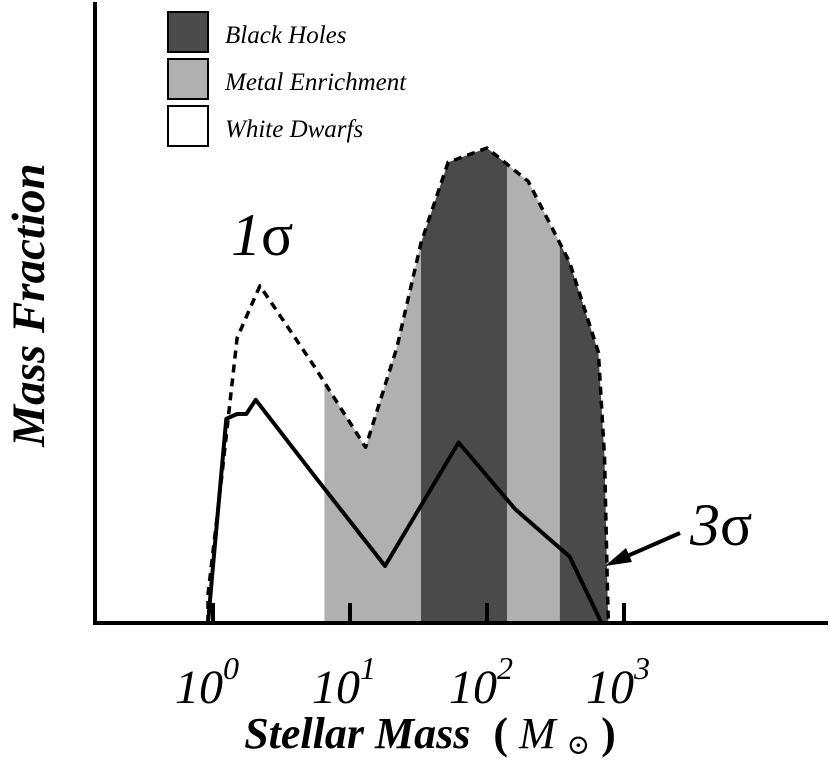  I want to click on legend-label-0: Black Holes, so click(285, 35).